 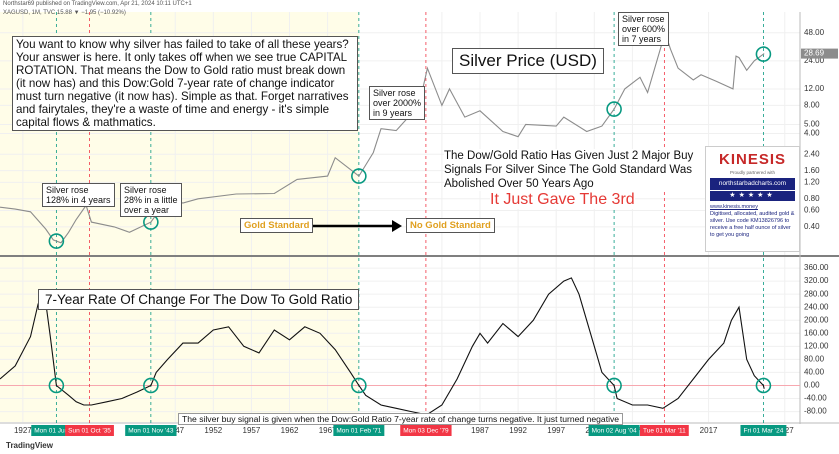 What do you see at coordinates (812, 124) in the screenshot?
I see `y-tick-label: 5.00` at bounding box center [812, 124].